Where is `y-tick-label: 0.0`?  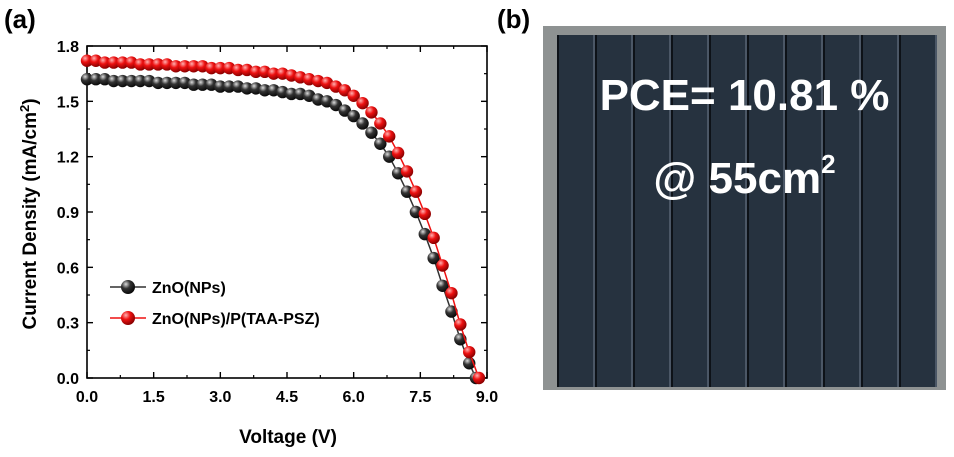
y-tick-label: 0.0 is located at coordinates (68, 379).